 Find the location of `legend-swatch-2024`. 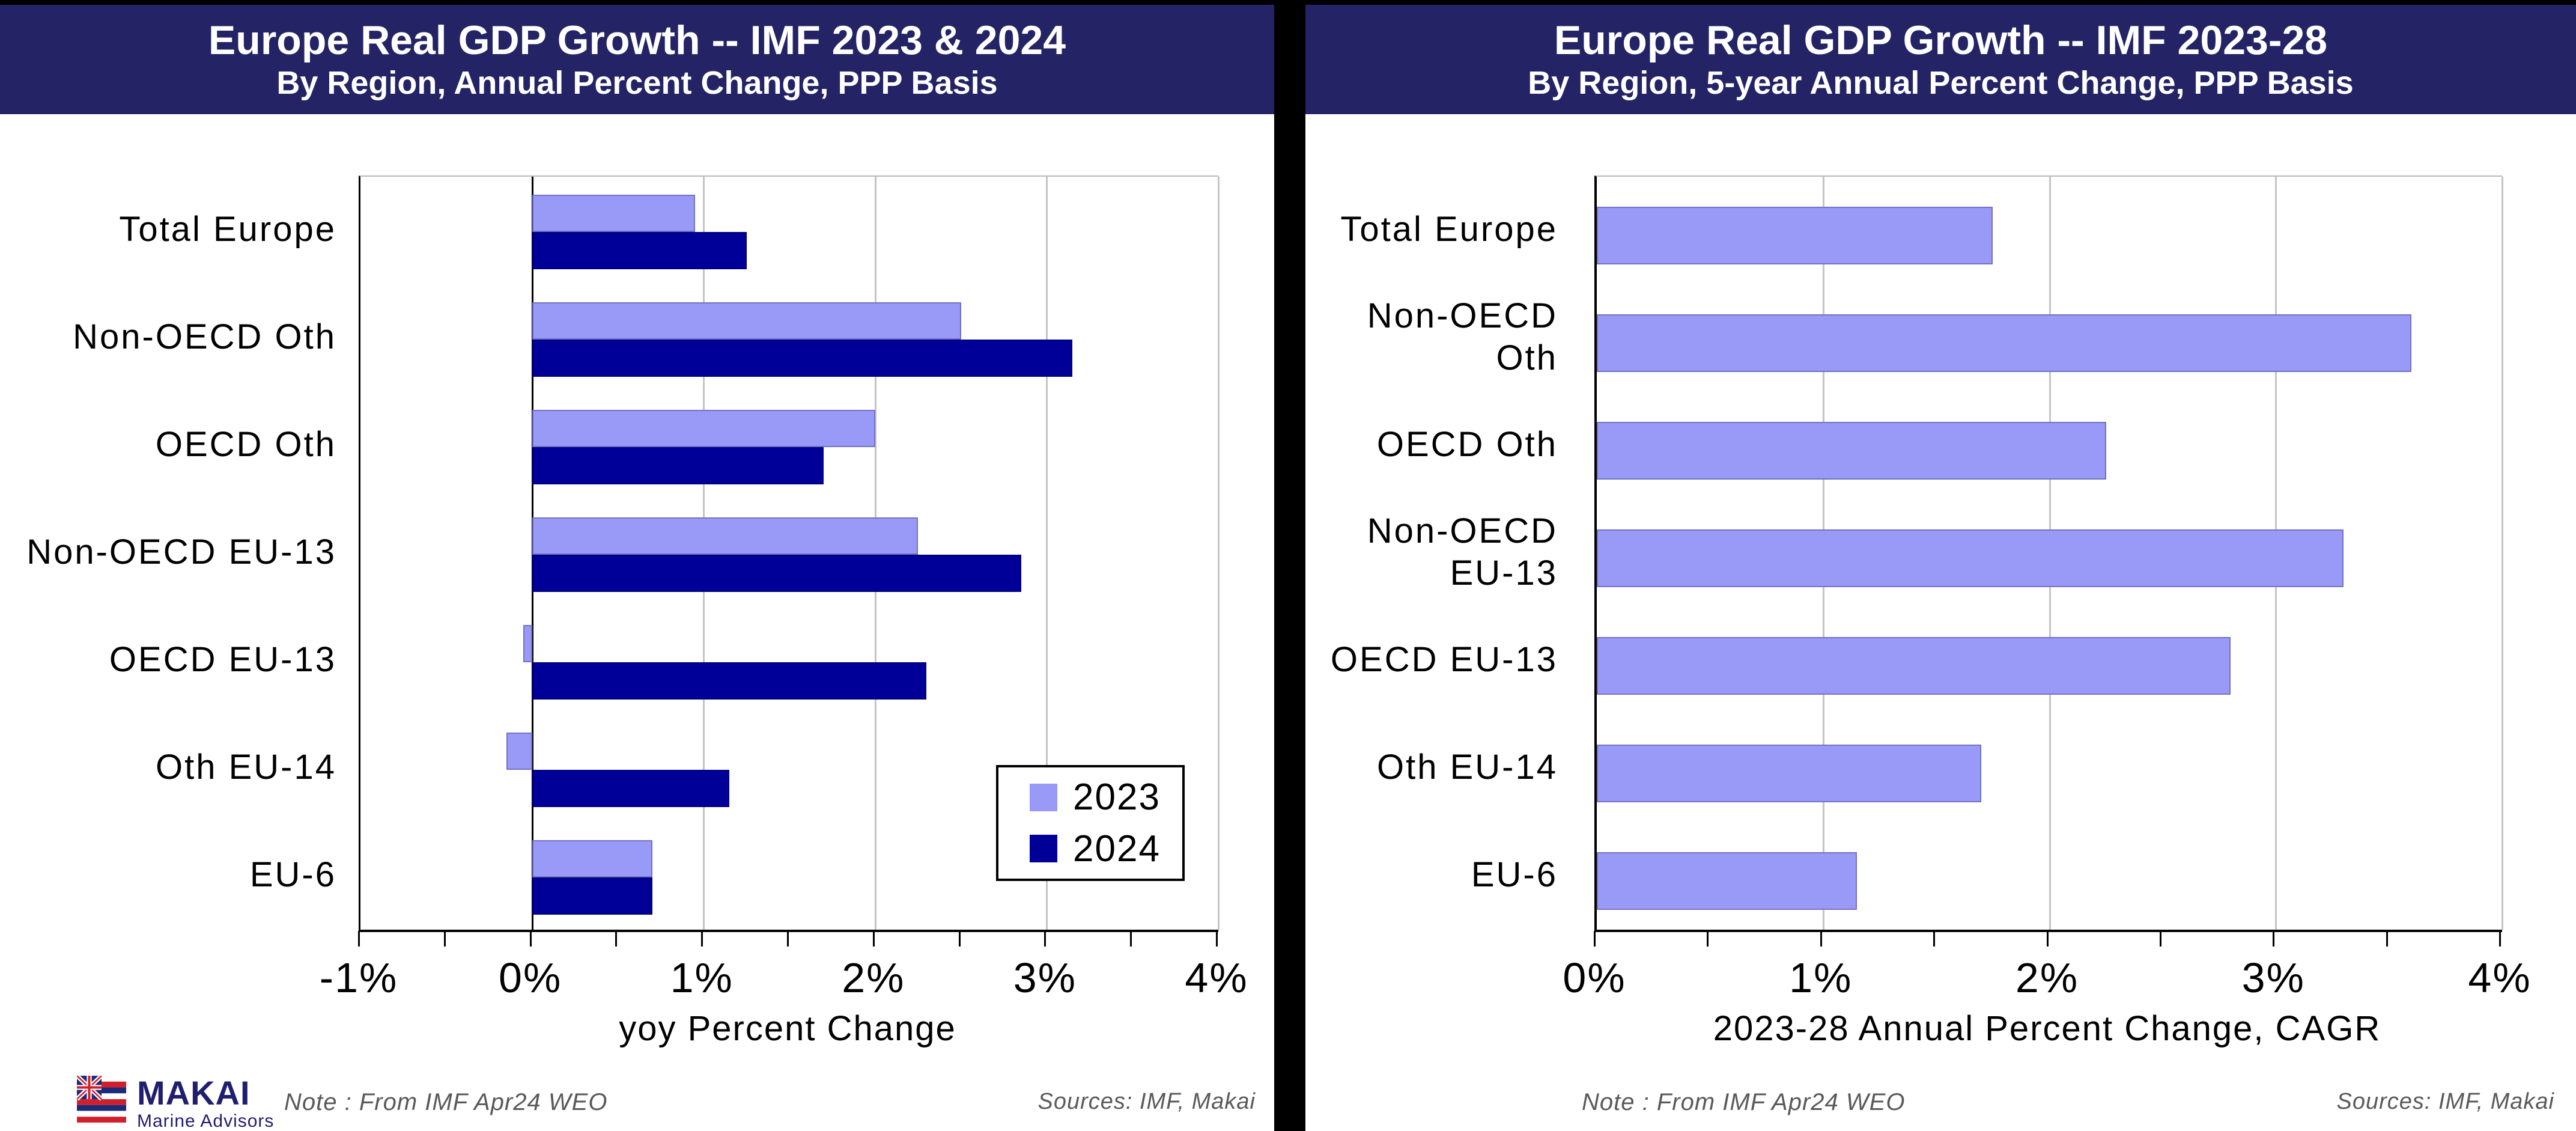

legend-swatch-2024 is located at coordinates (1043, 849).